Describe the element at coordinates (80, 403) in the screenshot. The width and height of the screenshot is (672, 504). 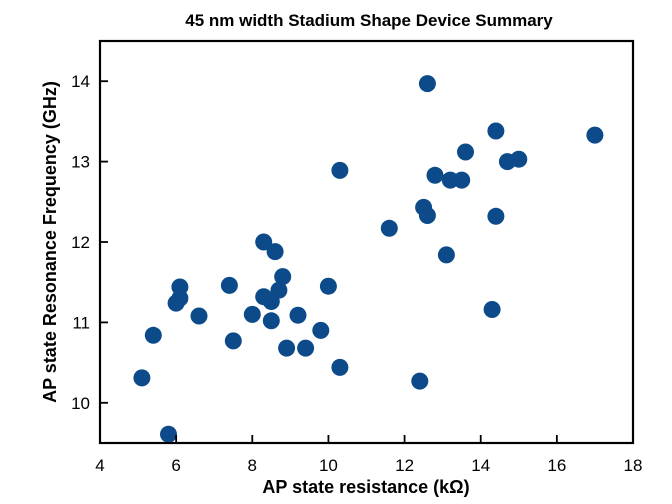
I see `y-tick-label: 10` at that location.